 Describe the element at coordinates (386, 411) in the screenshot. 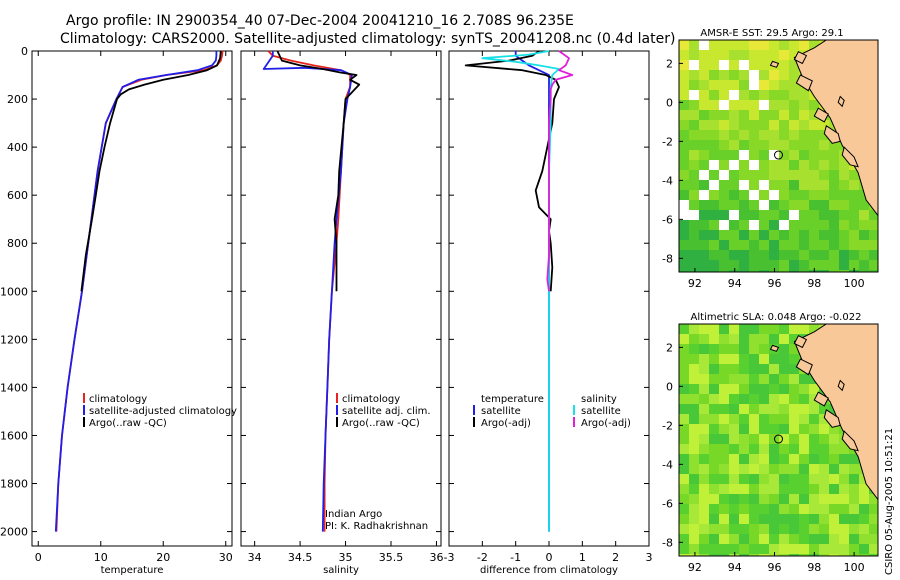

I see `legend-label: satellite adj. clim.` at that location.